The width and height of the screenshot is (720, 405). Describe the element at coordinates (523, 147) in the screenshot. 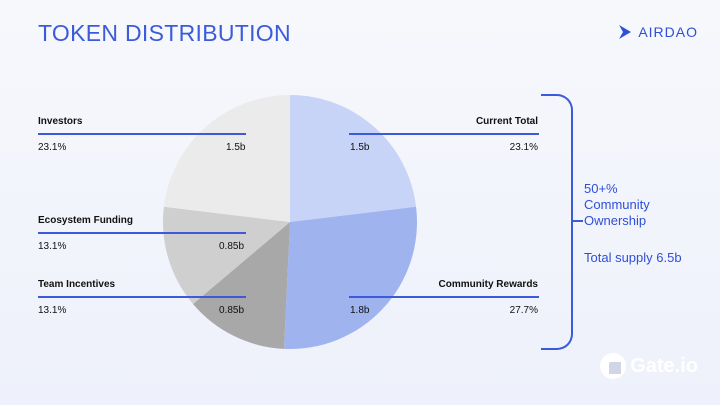

I see `percent-current-total: 23.1%` at that location.